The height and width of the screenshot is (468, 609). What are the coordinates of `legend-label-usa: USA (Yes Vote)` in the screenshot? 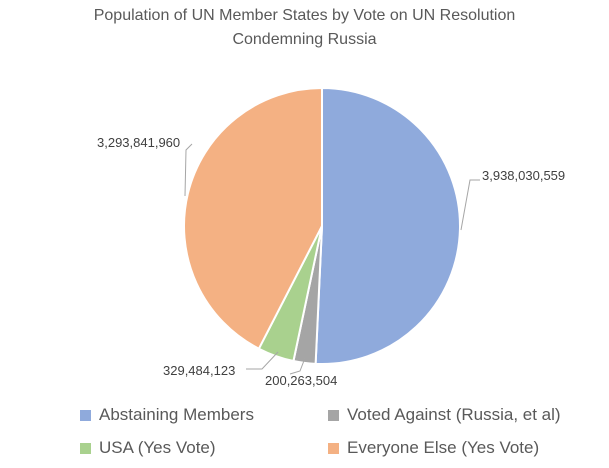 It's located at (157, 447).